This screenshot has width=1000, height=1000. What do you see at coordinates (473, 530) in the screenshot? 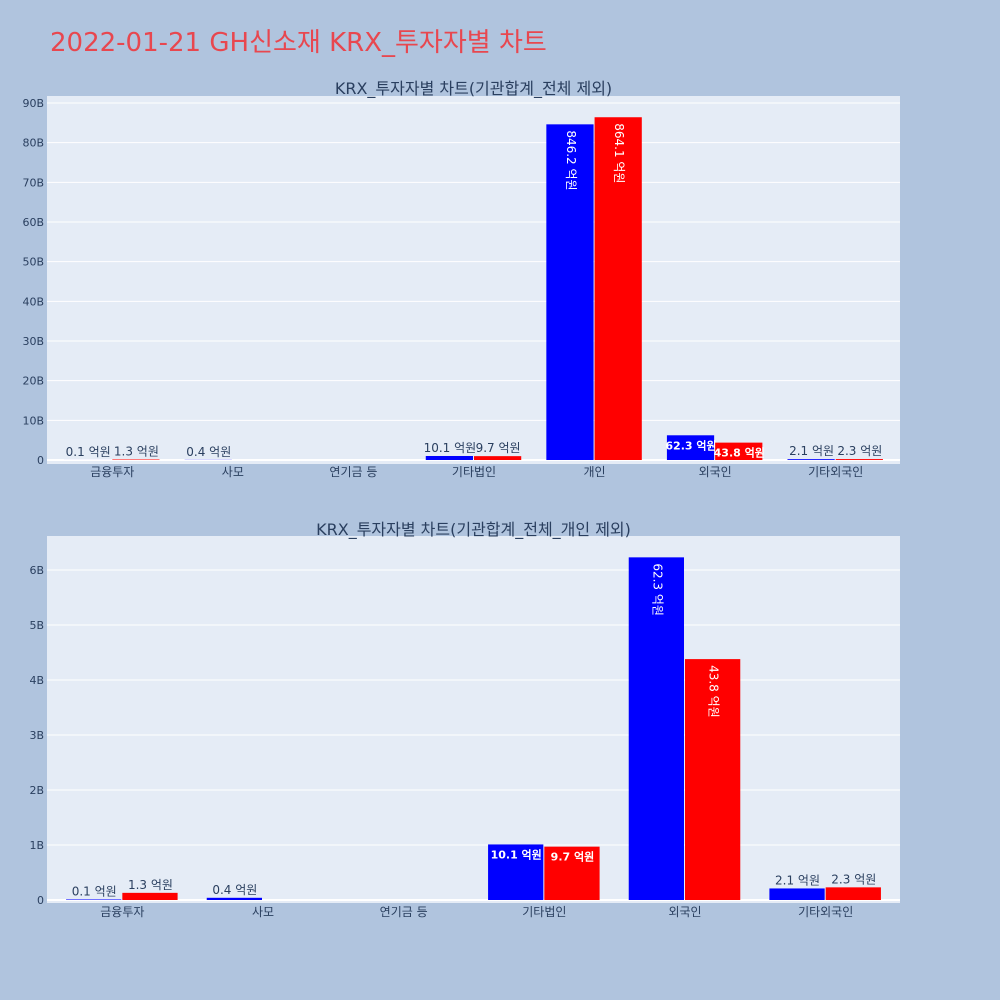
I see `chart-title: KRX_투자자별 차트(기관합계_전체_개인 제외)` at bounding box center [473, 530].